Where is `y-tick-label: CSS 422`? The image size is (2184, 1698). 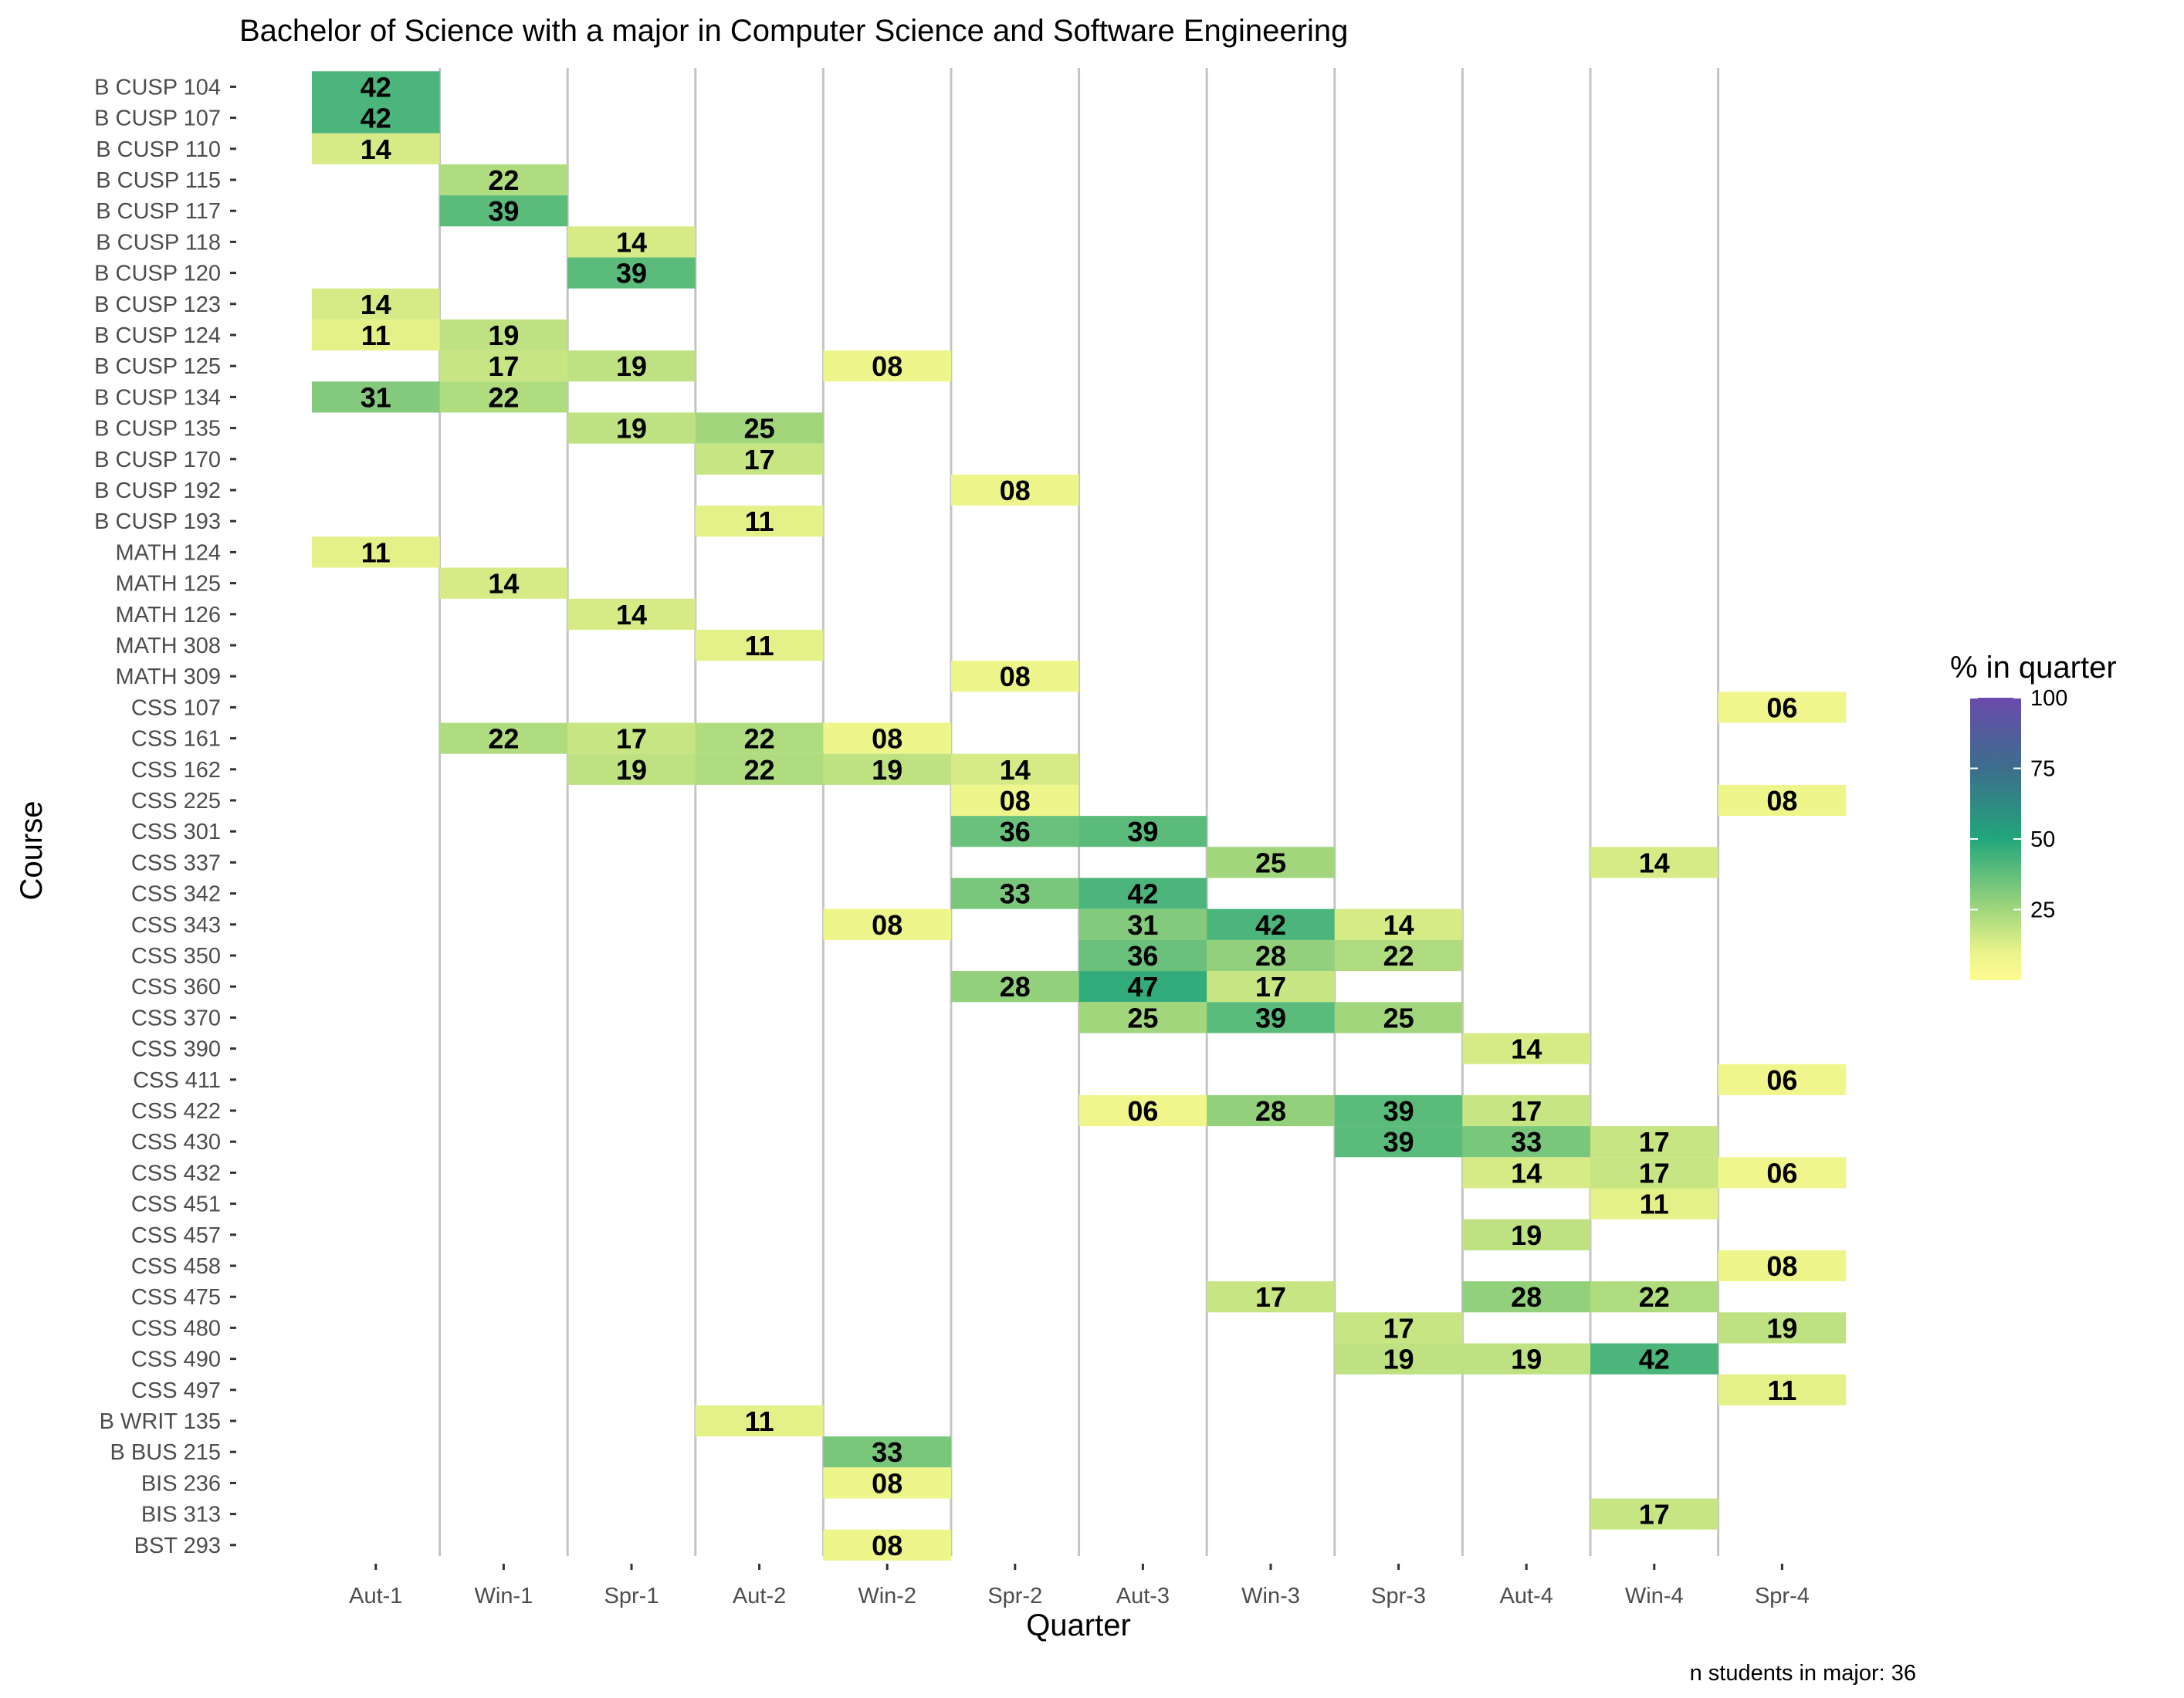
y-tick-label: CSS 422 is located at coordinates (176, 1111).